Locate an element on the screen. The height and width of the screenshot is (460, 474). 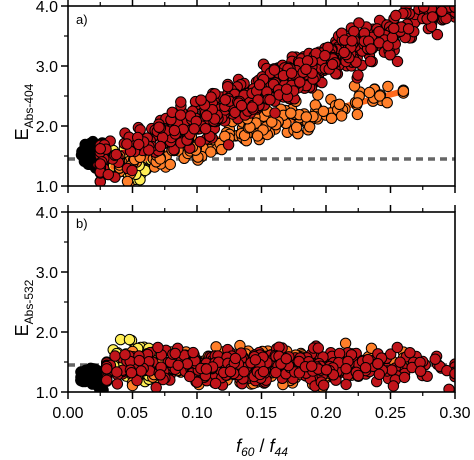
y-axis-title-b-sub: Abs-532 is located at coordinates (29, 301).